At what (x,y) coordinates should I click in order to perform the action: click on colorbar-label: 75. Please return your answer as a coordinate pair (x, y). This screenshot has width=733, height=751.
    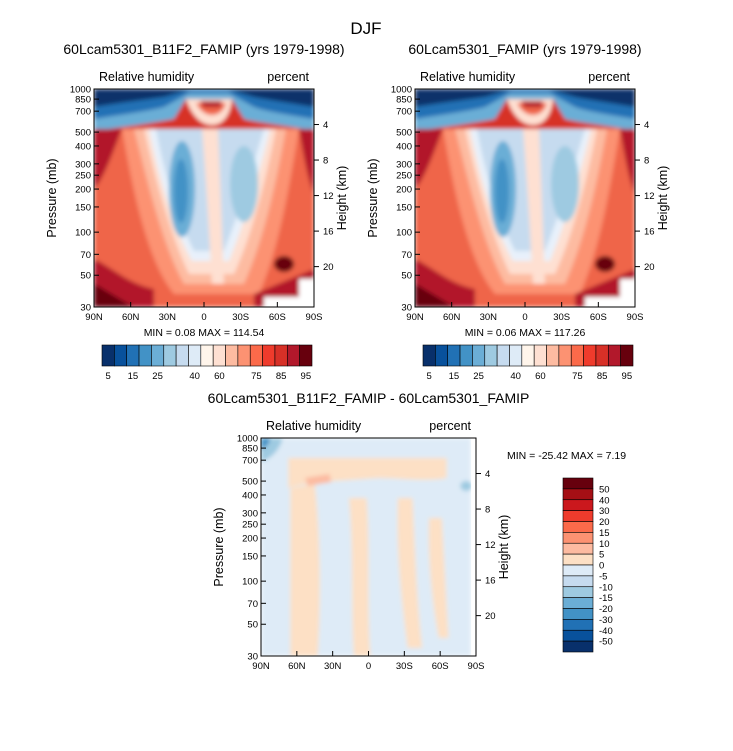
    Looking at the image, I should click on (577, 376).